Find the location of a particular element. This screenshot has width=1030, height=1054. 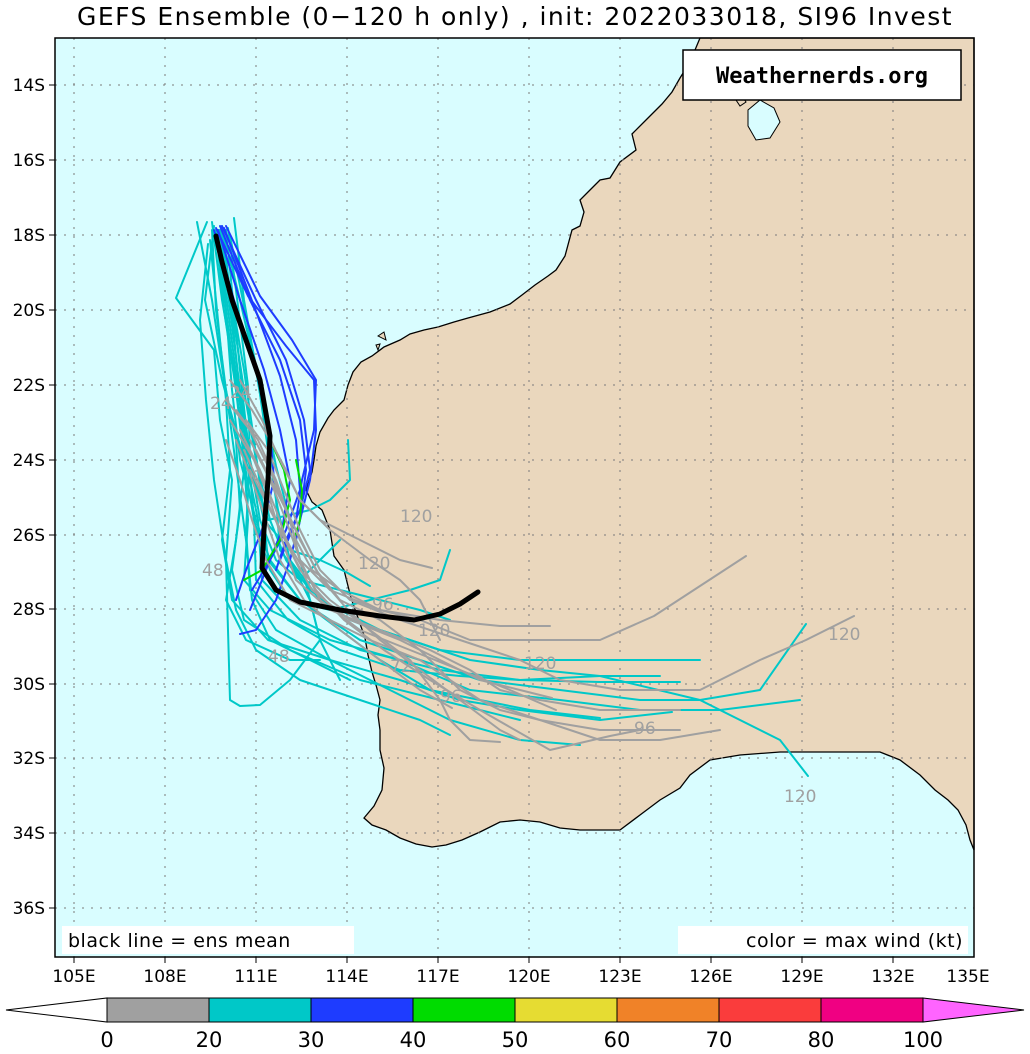

note-left-box: black line = ens mean is located at coordinates (208, 940).